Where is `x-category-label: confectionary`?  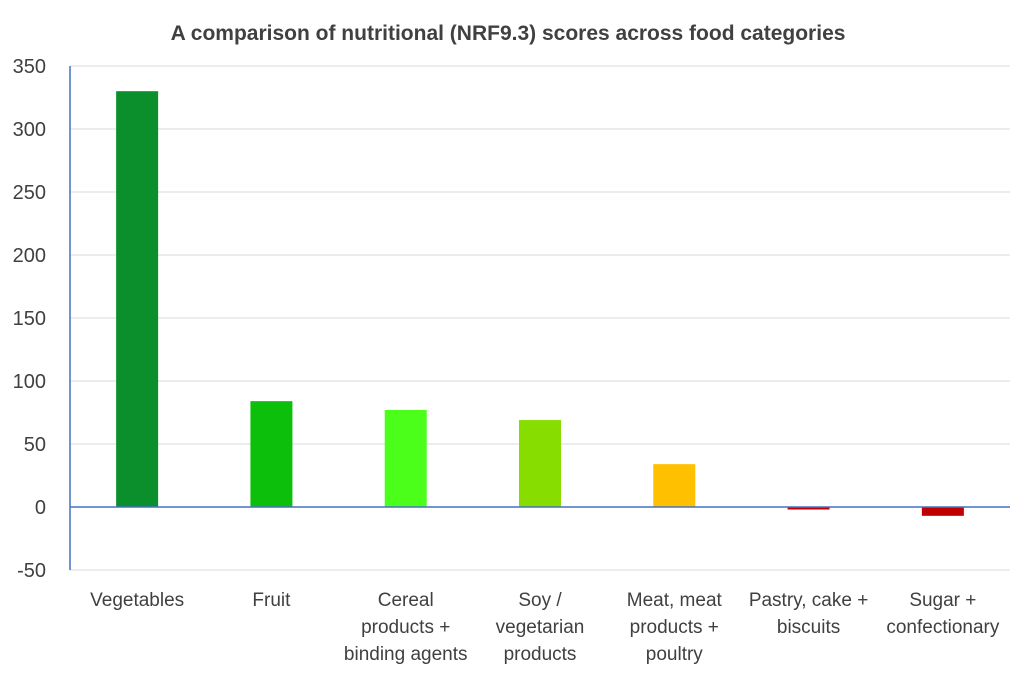 x-category-label: confectionary is located at coordinates (943, 627).